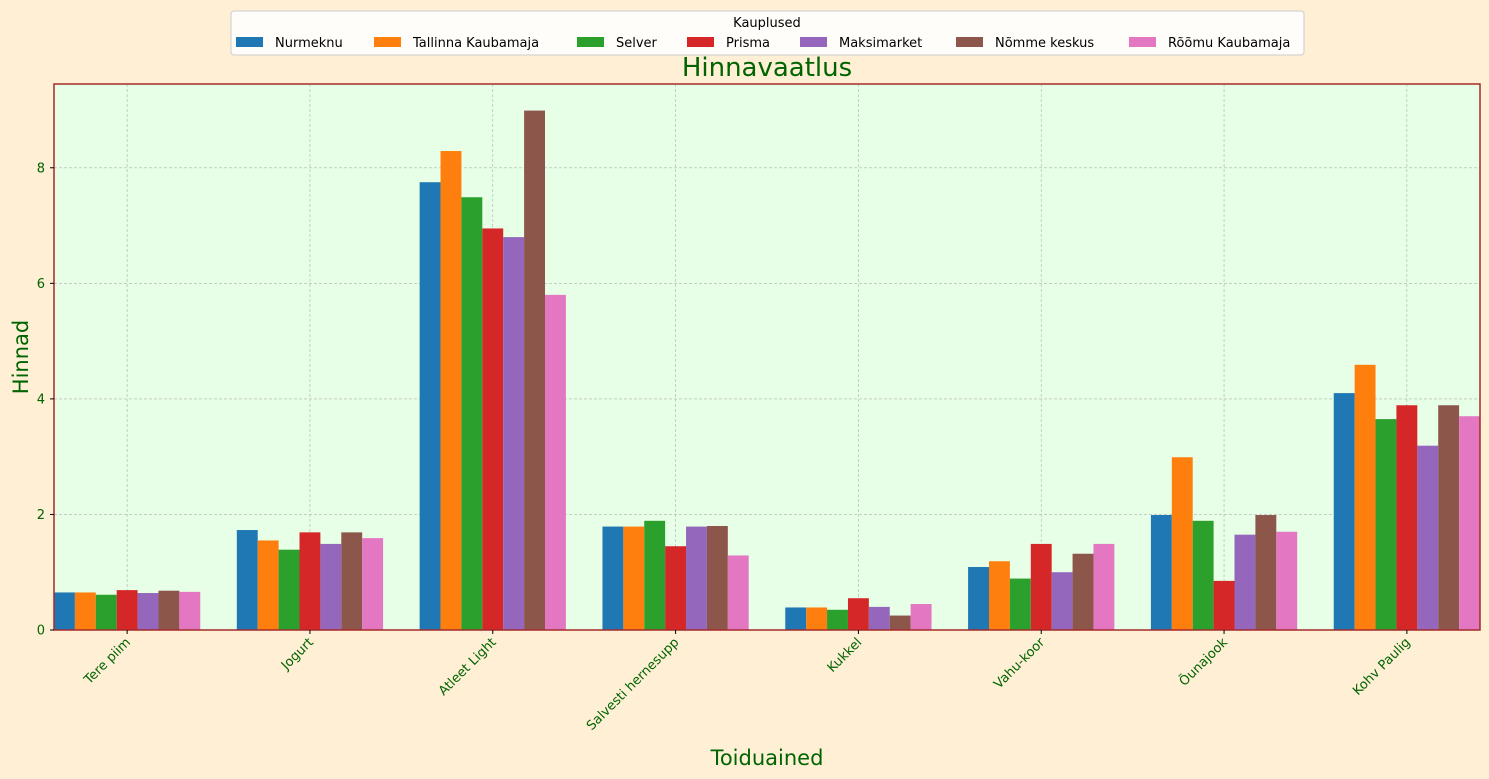 This screenshot has width=1489, height=779. I want to click on legend-label: Rõõmu Kaubamaja, so click(1229, 43).